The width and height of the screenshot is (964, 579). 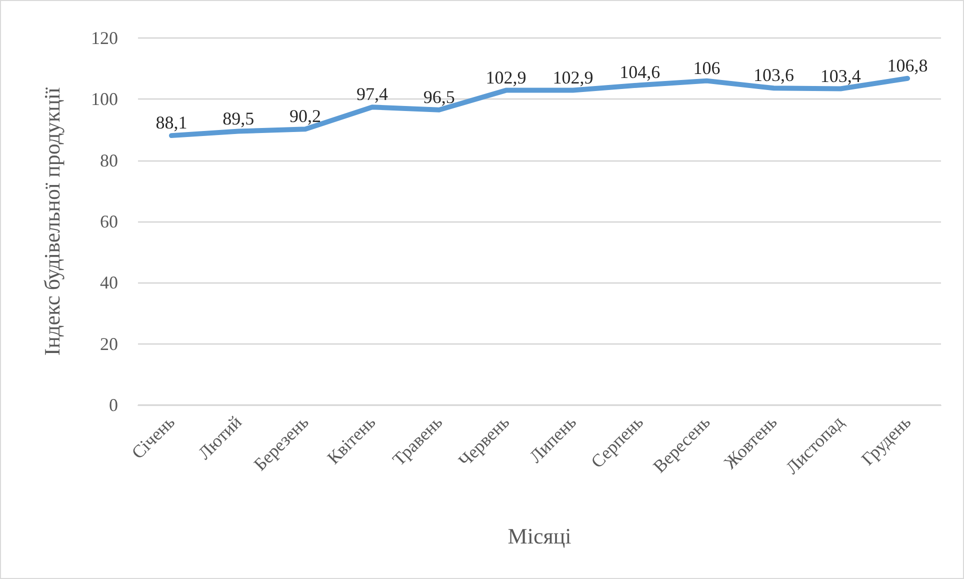 I want to click on y-tick-label: 120, so click(x=104, y=38).